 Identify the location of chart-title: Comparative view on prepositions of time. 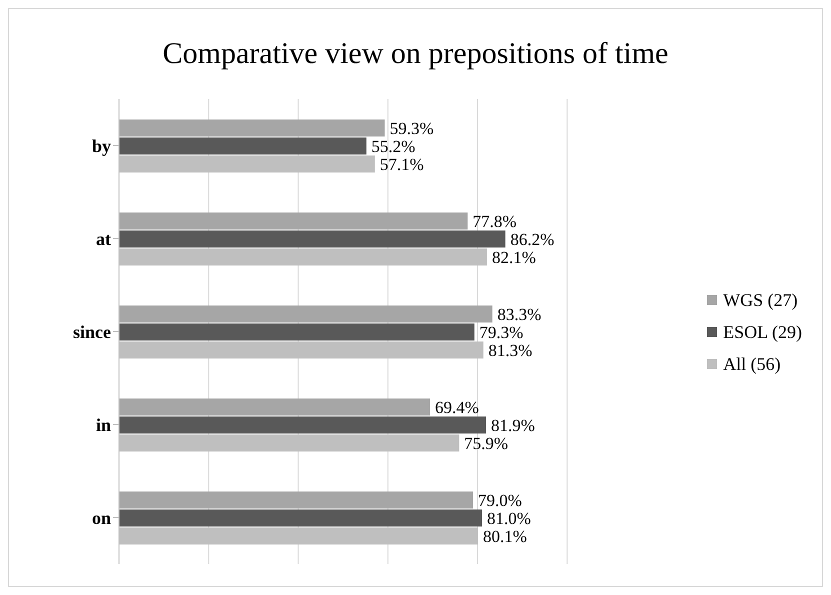
(416, 54).